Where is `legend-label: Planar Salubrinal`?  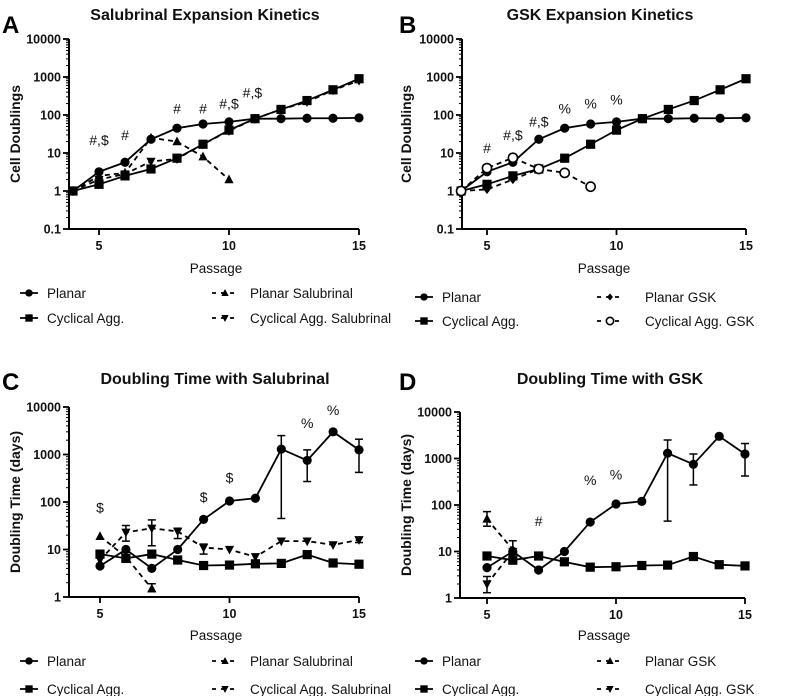
legend-label: Planar Salubrinal is located at coordinates (301, 661).